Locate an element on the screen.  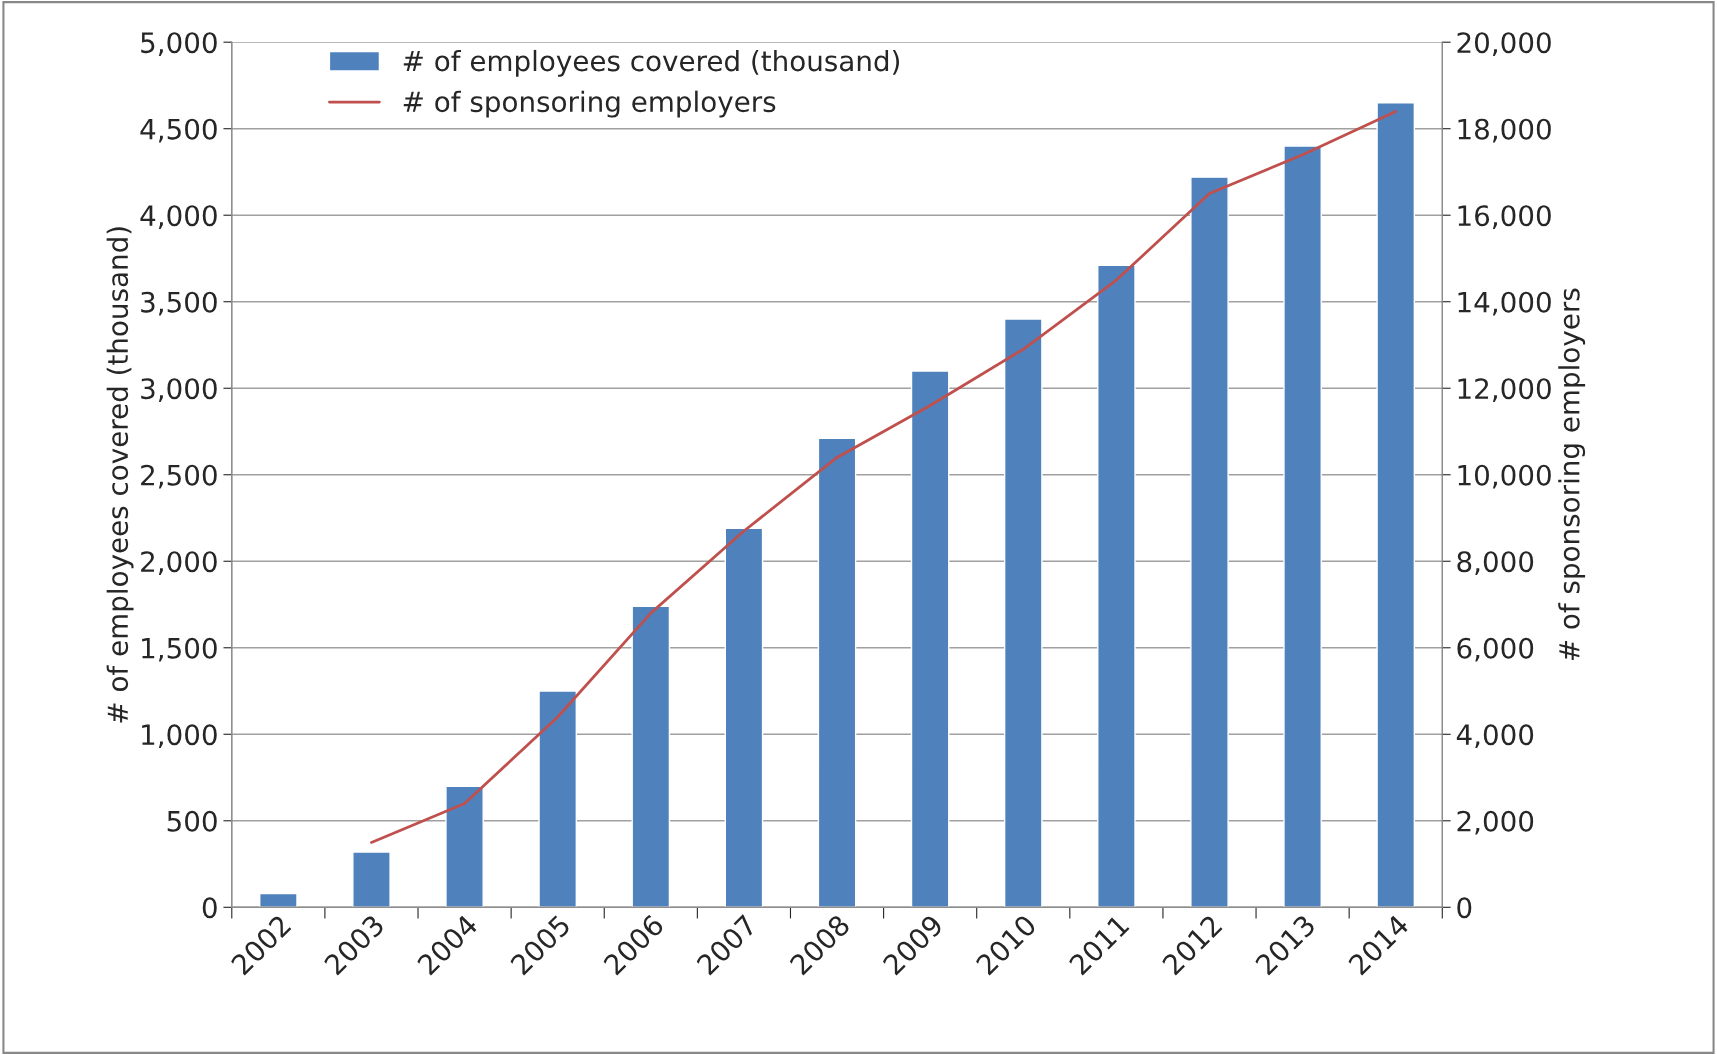
y-tick-label: 1,500 is located at coordinates (179, 649).